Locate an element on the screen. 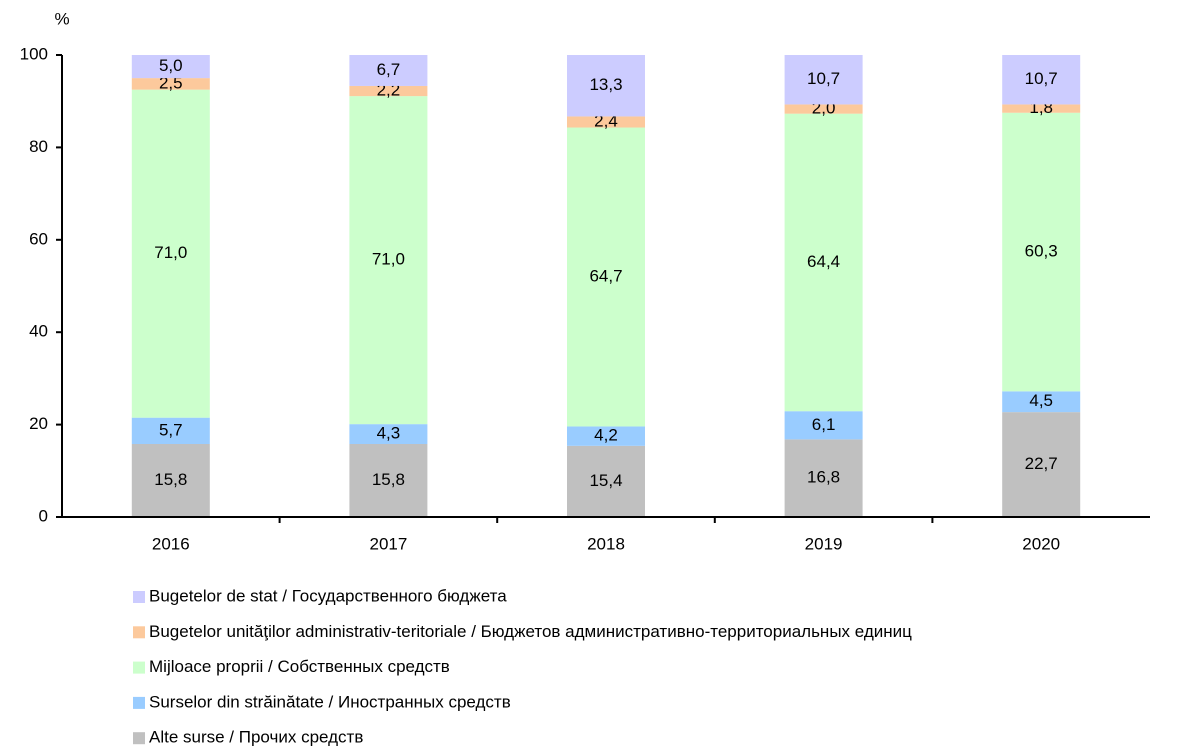 The height and width of the screenshot is (749, 1203). y-tick-label: 20 is located at coordinates (38, 423).